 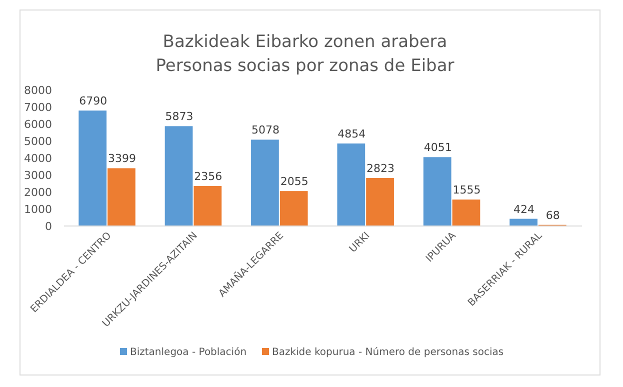 I want to click on data-label: 424, so click(x=524, y=209).